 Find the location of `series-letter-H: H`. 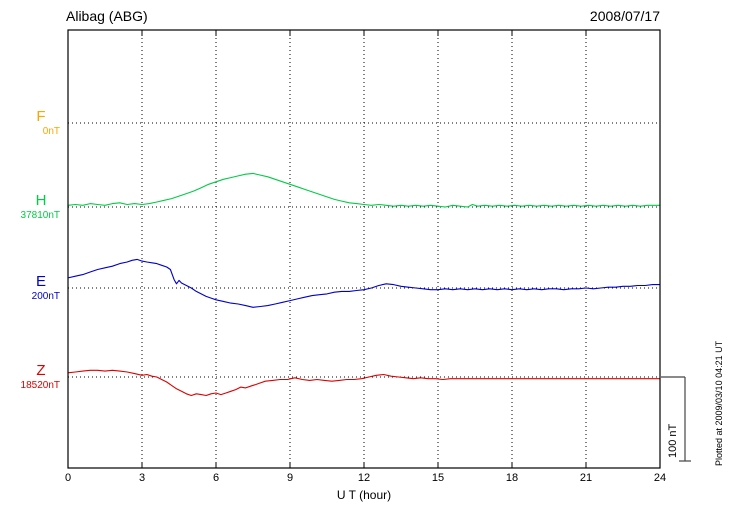

series-letter-H: H is located at coordinates (41, 200).